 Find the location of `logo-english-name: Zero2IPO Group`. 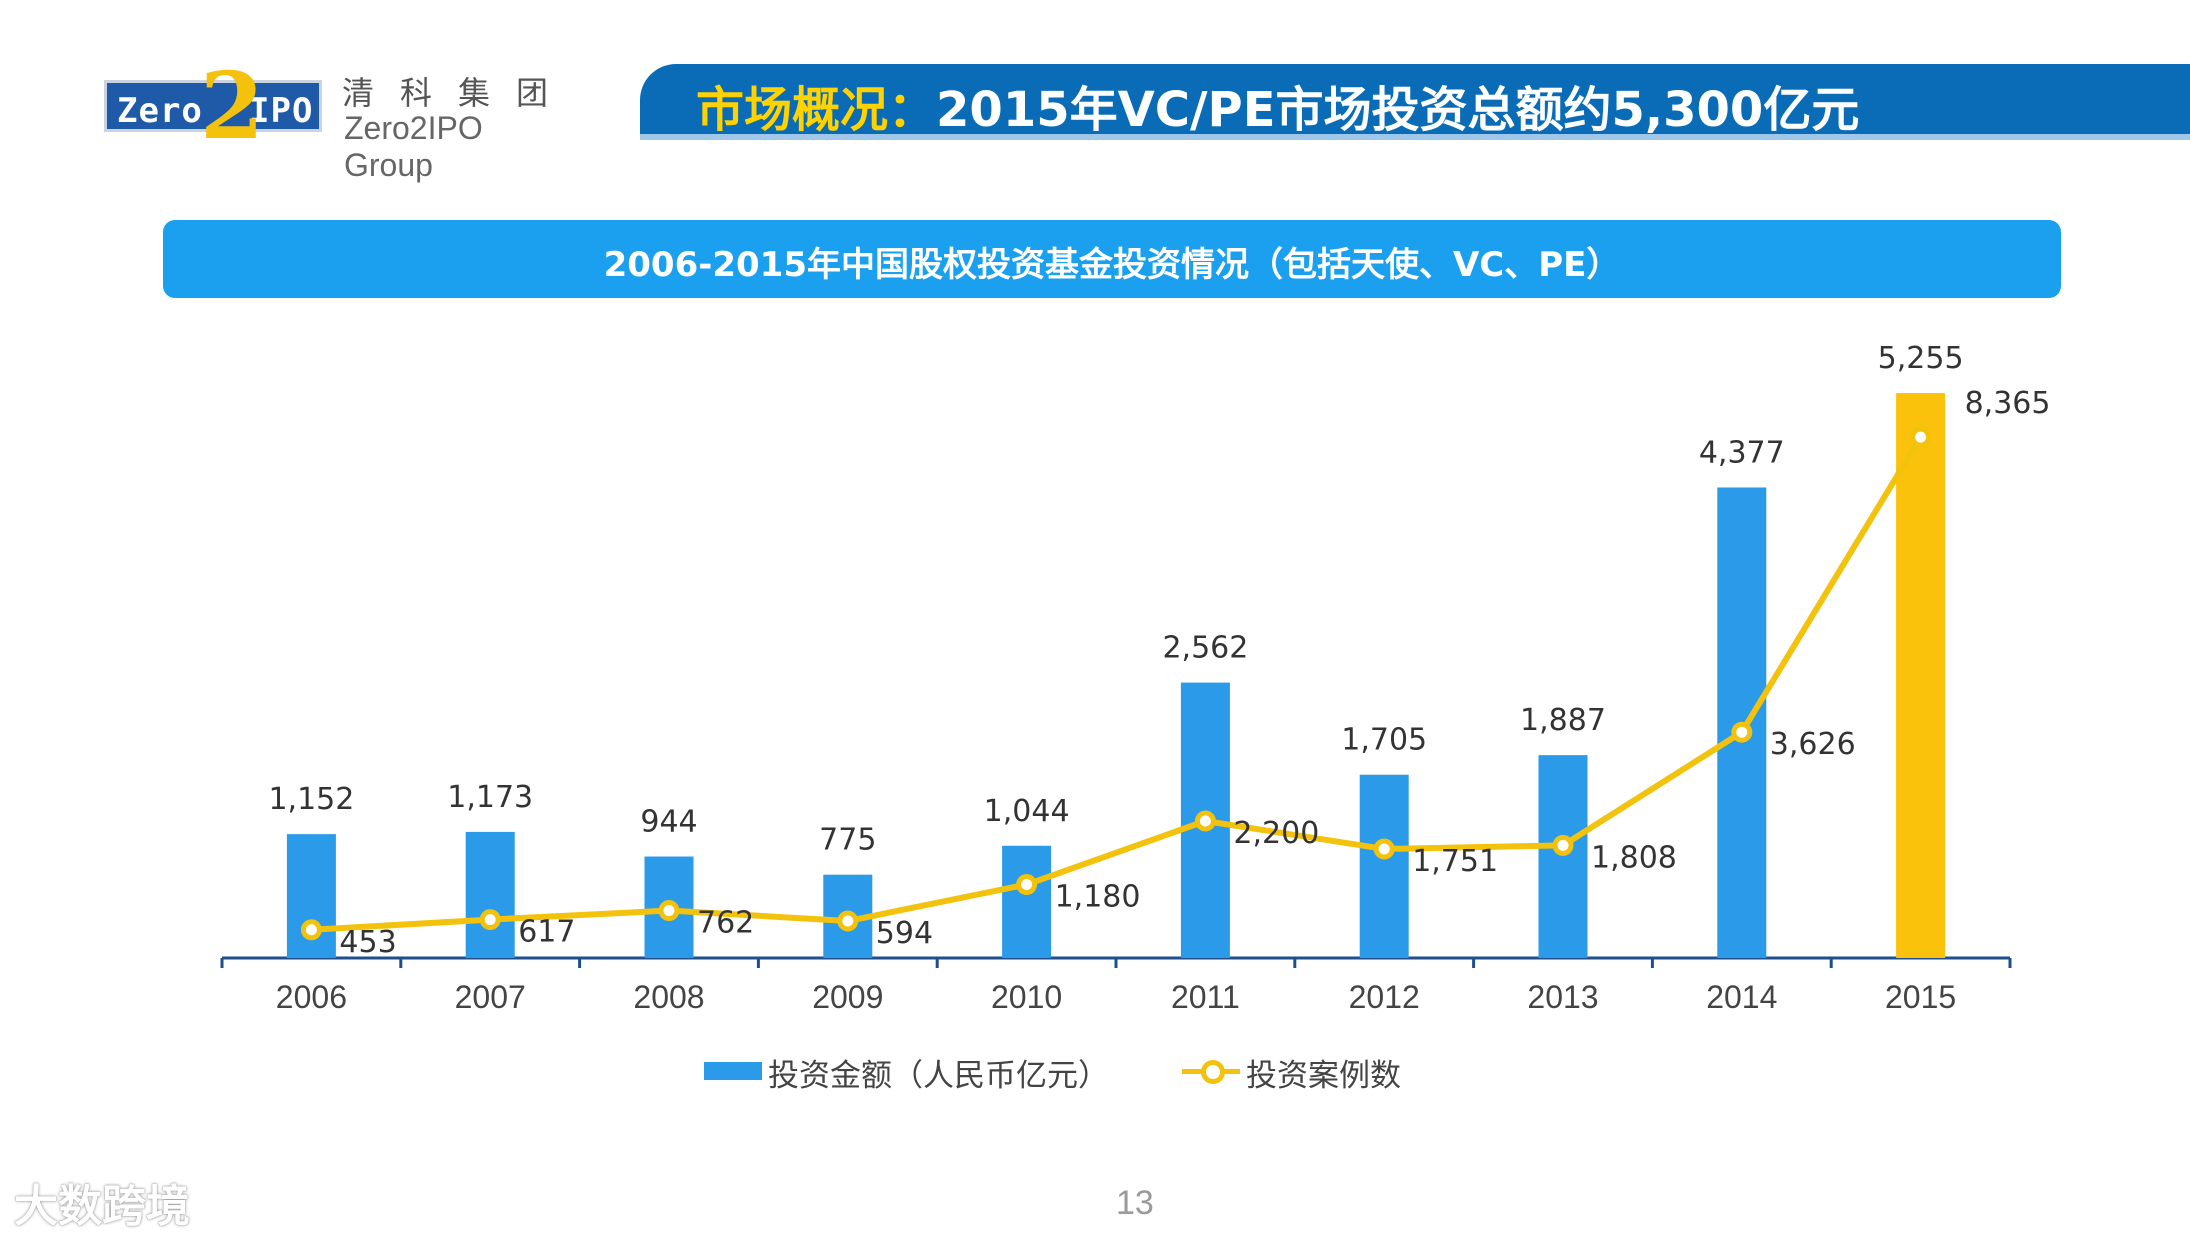

logo-english-name: Zero2IPO Group is located at coordinates (413, 146).